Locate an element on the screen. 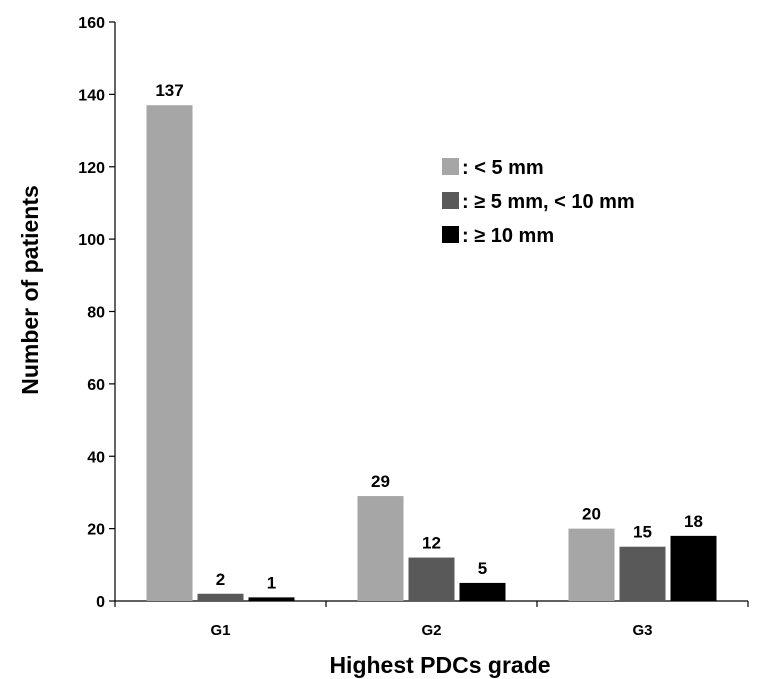  y-axis-title: Number of patients is located at coordinates (30, 290).